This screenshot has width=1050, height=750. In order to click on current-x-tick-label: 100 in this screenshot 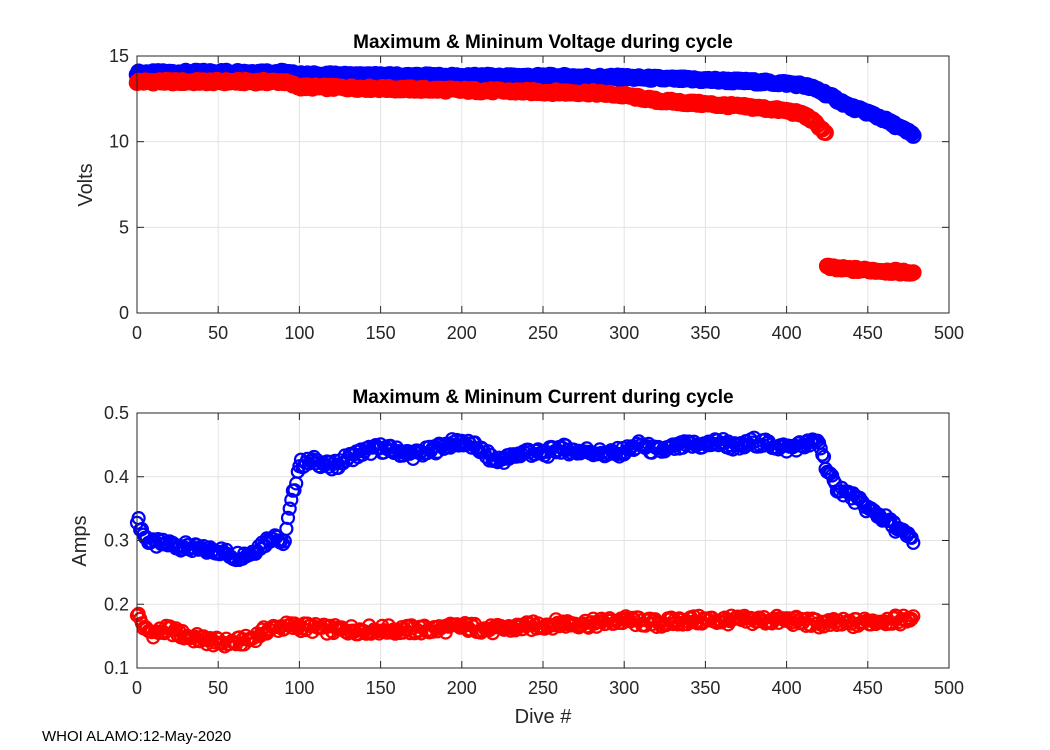, I will do `click(299, 688)`.